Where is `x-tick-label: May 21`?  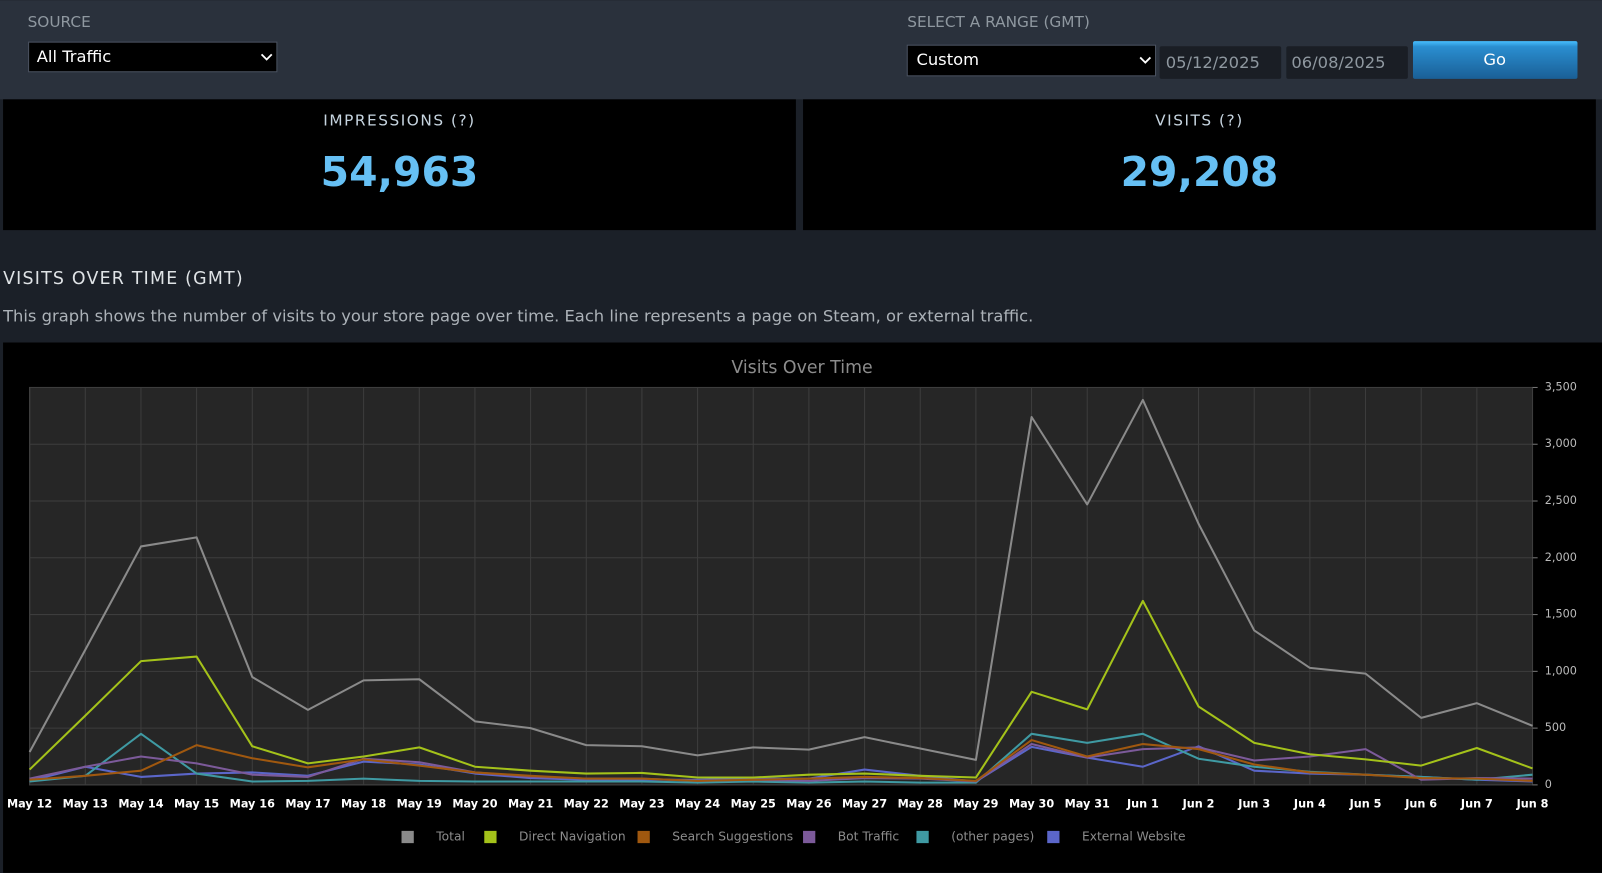 x-tick-label: May 21 is located at coordinates (530, 803).